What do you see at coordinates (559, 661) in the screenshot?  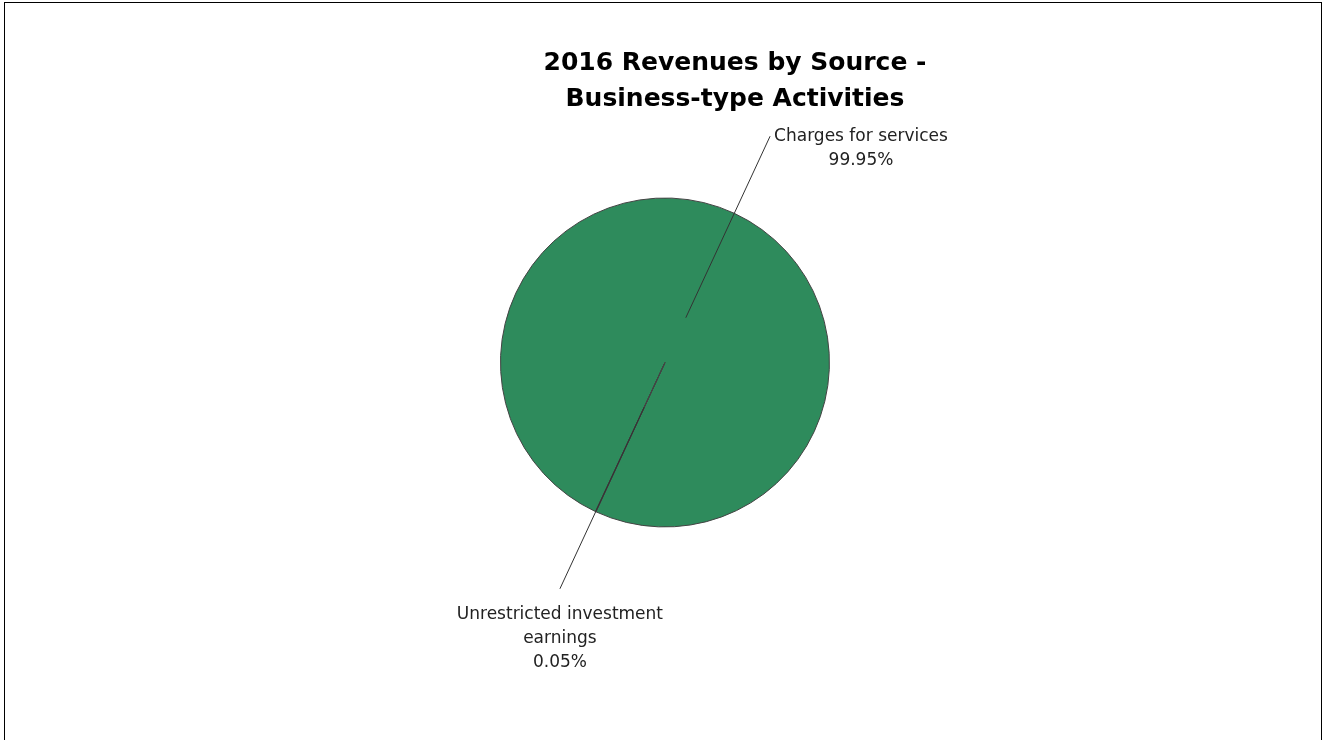 I see `data-label: 0.05%` at bounding box center [559, 661].